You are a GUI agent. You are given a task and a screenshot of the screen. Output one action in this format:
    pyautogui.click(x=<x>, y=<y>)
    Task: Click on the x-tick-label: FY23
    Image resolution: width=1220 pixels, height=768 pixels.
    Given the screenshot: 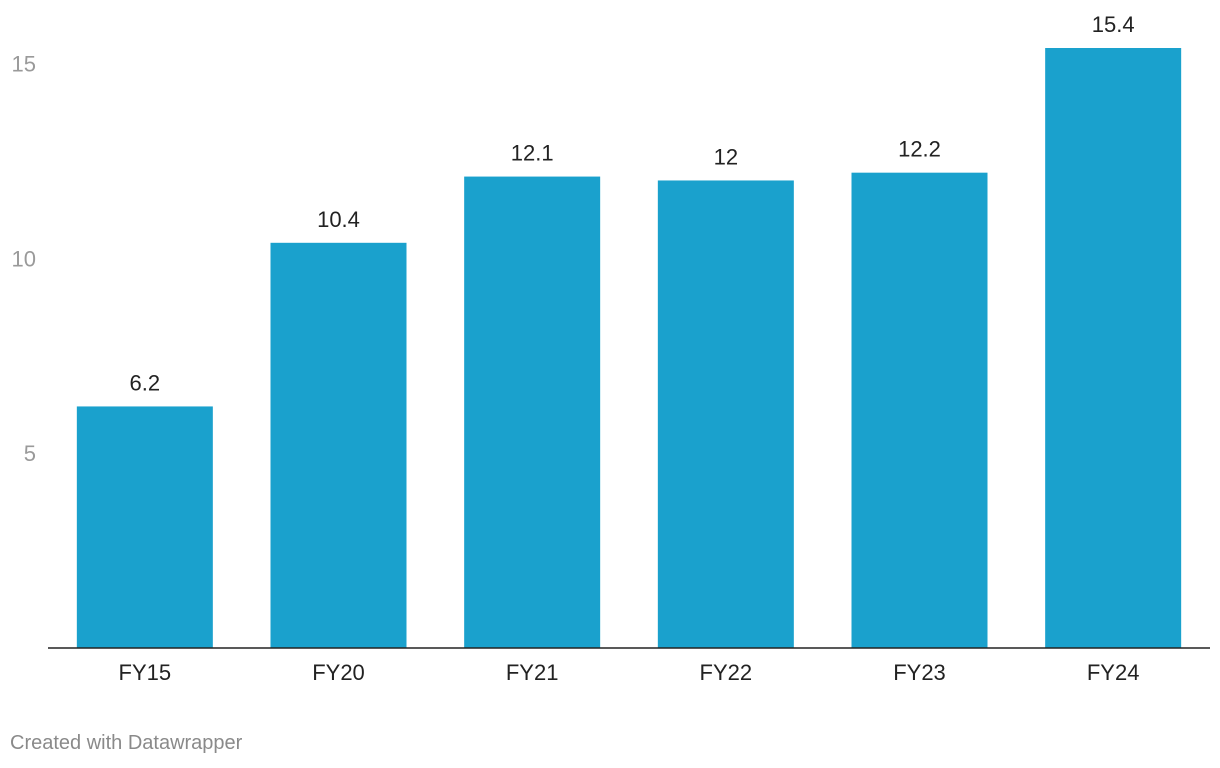 What is the action you would take?
    pyautogui.click(x=919, y=672)
    